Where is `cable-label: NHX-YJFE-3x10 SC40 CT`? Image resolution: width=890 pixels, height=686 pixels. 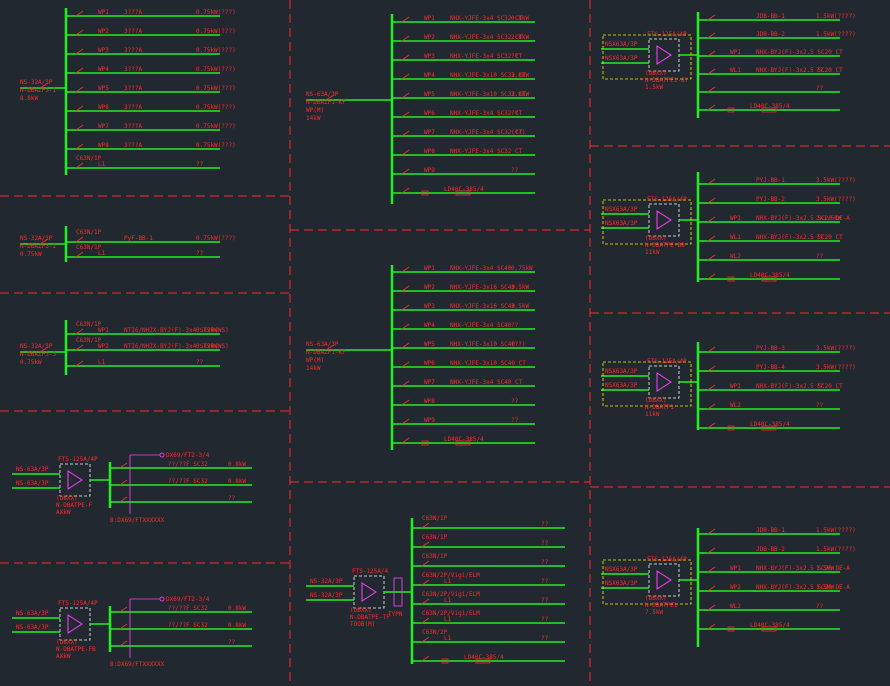 cable-label: NHX-YJFE-3x10 SC40 CT is located at coordinates (488, 363).